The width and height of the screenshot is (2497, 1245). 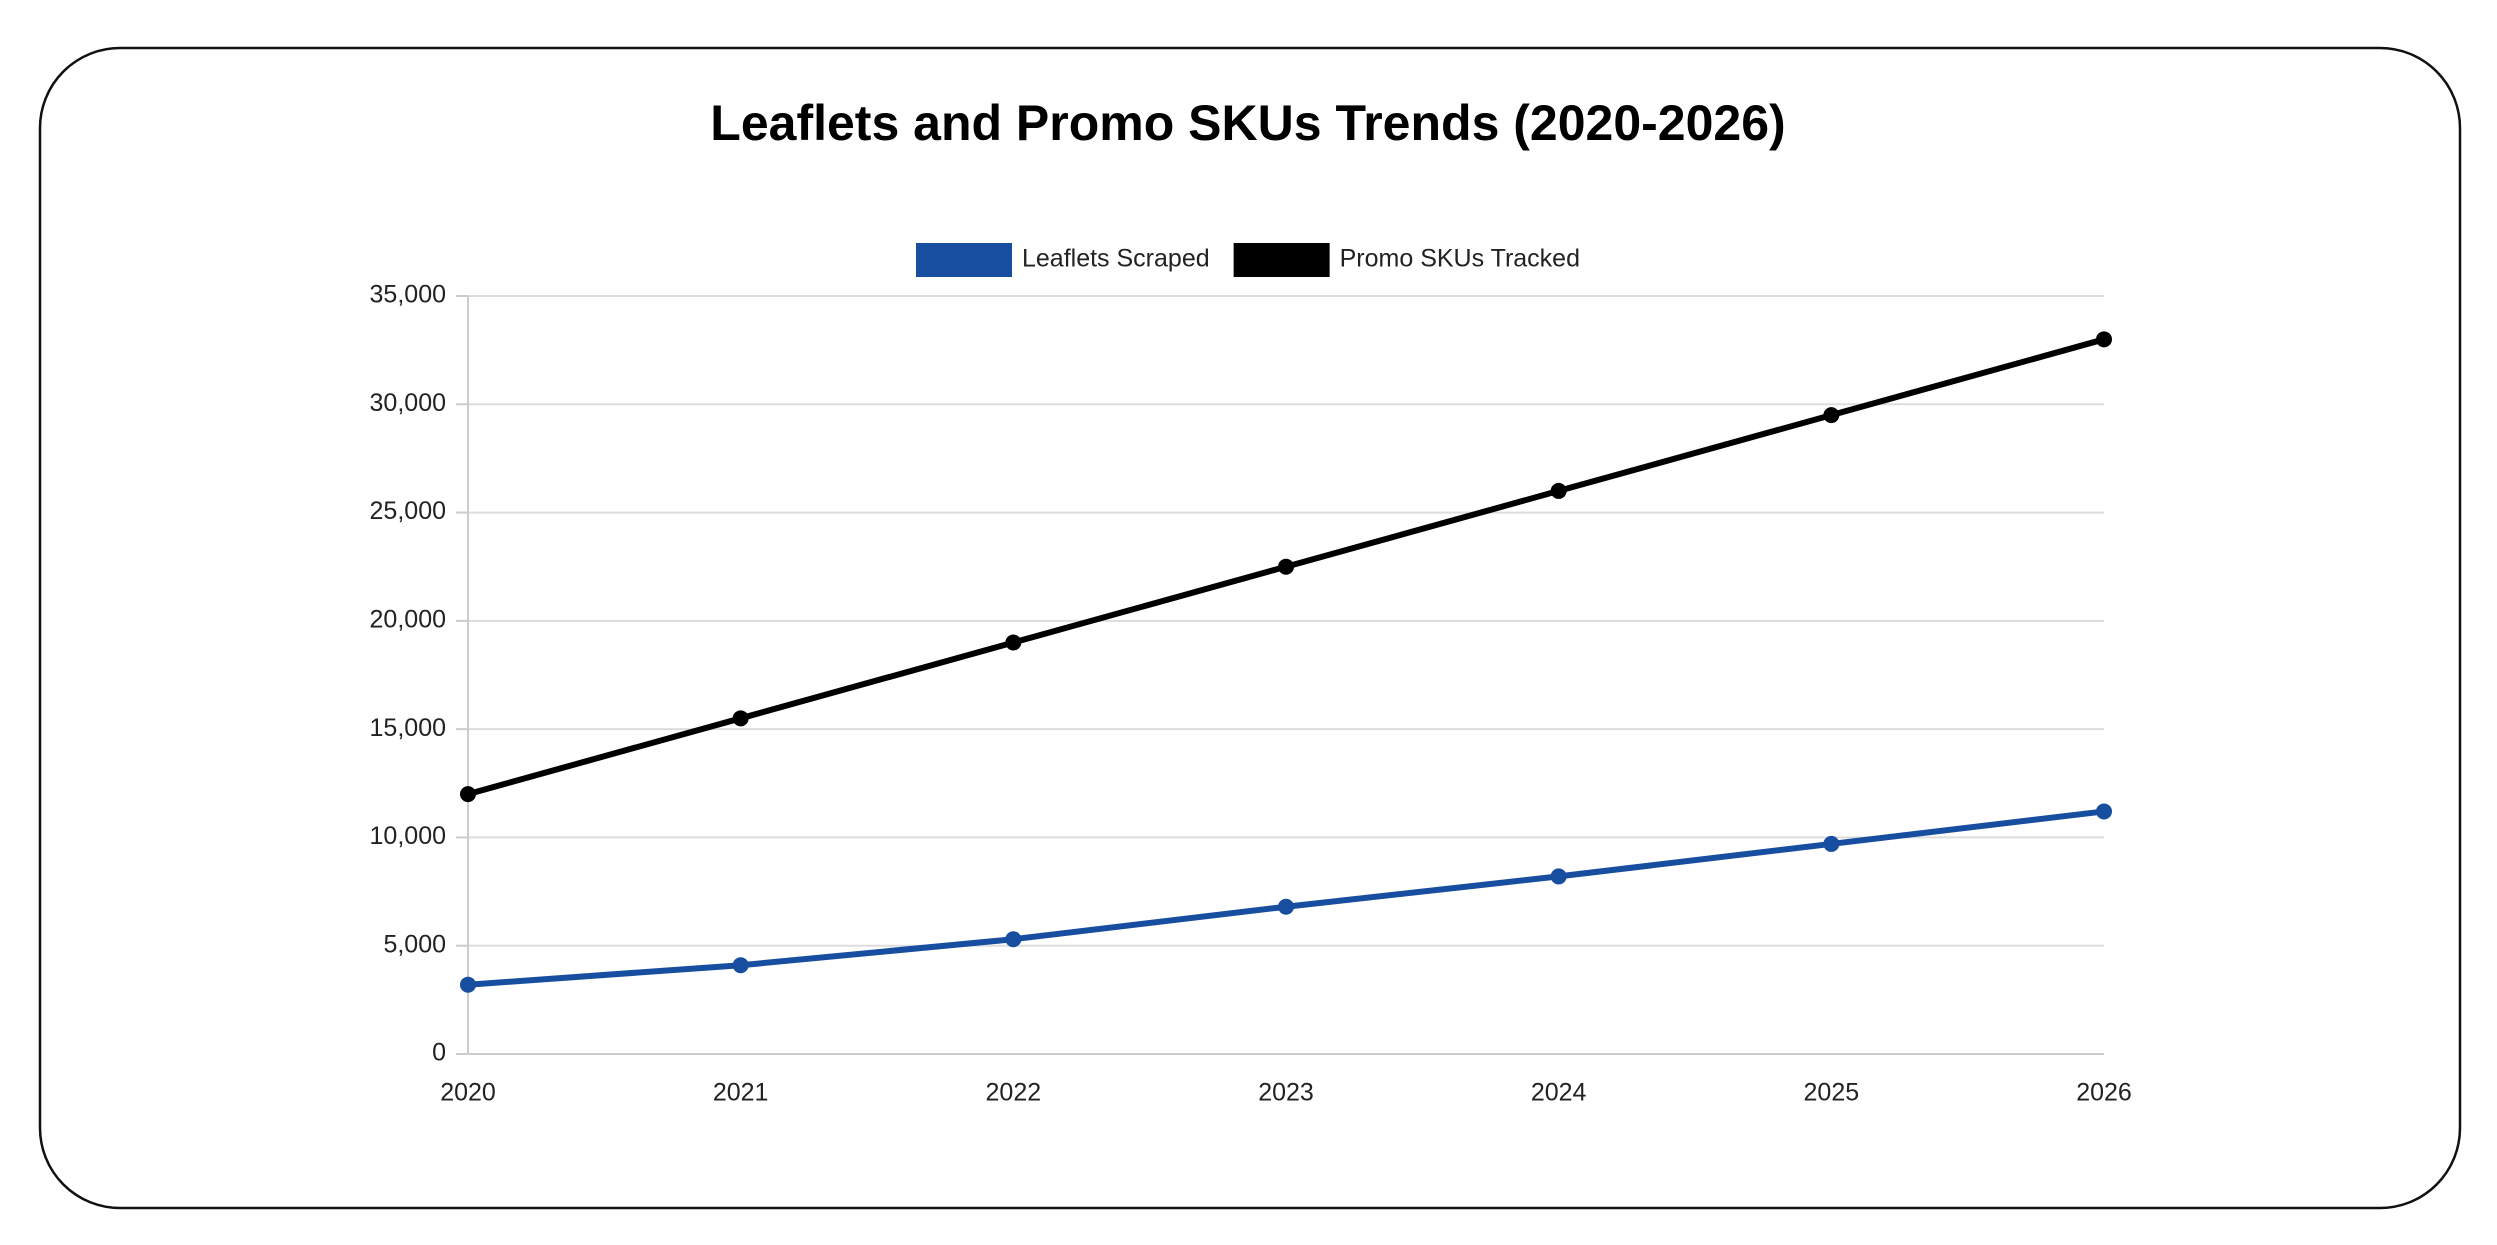 I want to click on y-tick-label: 15,000, so click(x=408, y=728).